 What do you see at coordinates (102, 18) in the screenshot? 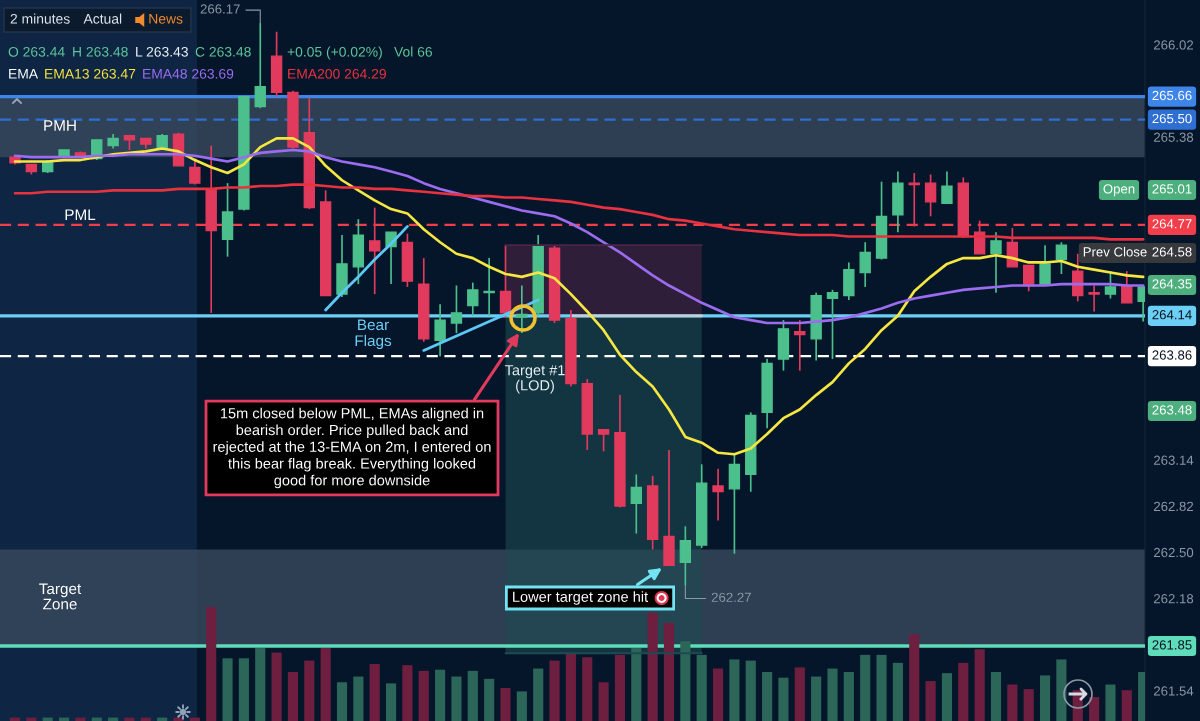
I see `annotation: Actual` at bounding box center [102, 18].